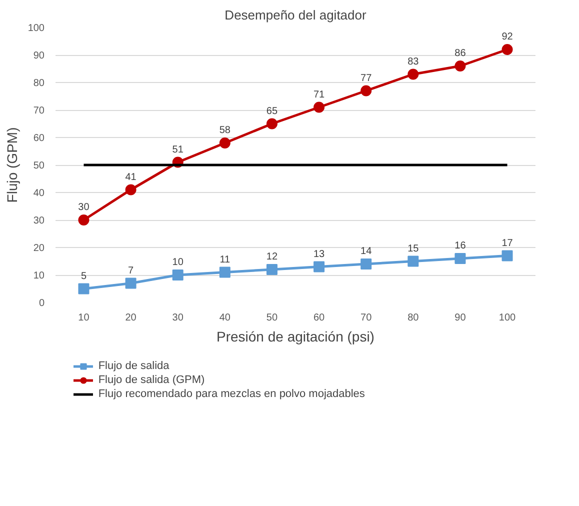  I want to click on data-label: 71, so click(319, 94).